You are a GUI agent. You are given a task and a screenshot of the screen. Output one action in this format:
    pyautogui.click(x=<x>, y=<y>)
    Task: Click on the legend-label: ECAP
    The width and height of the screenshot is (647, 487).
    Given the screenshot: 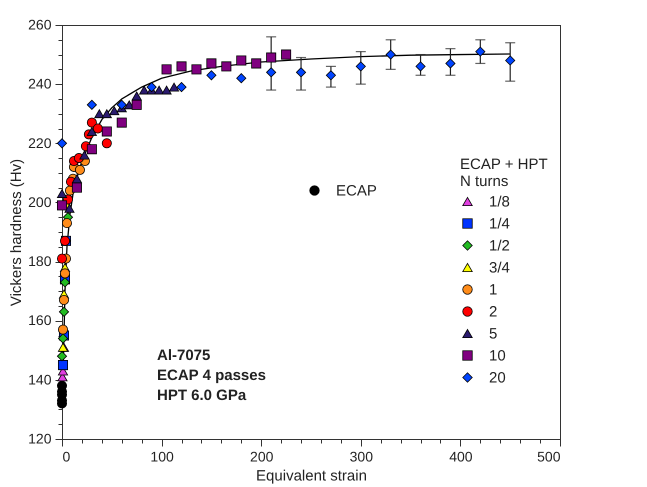 What is the action you would take?
    pyautogui.click(x=356, y=191)
    